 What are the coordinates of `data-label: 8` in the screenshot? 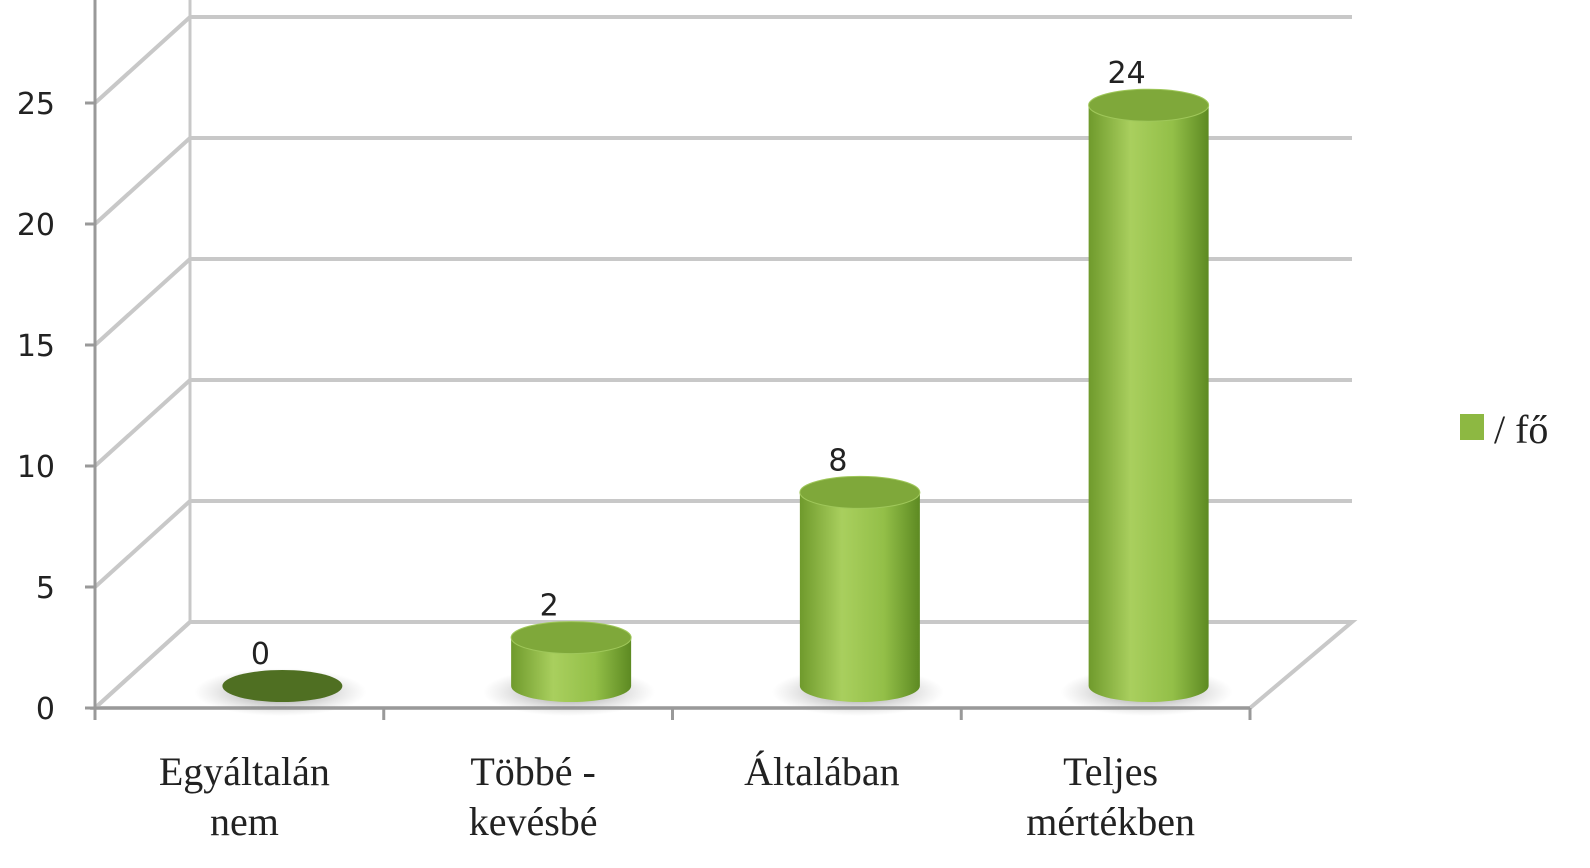 It's located at (837, 460).